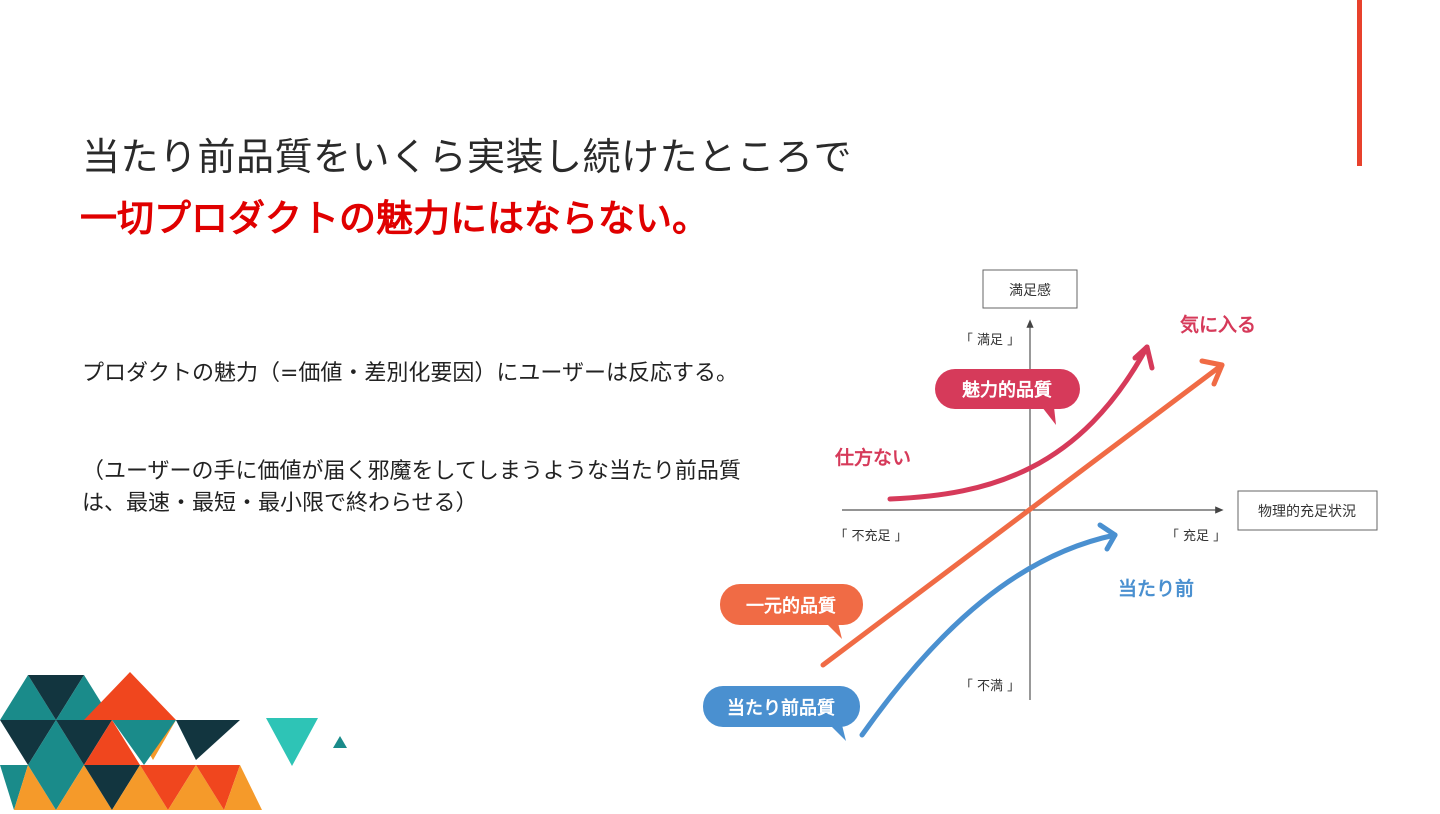 This screenshot has width=1440, height=814. I want to click on bubble-onedimensional-text: 一元的品質, so click(791, 606).